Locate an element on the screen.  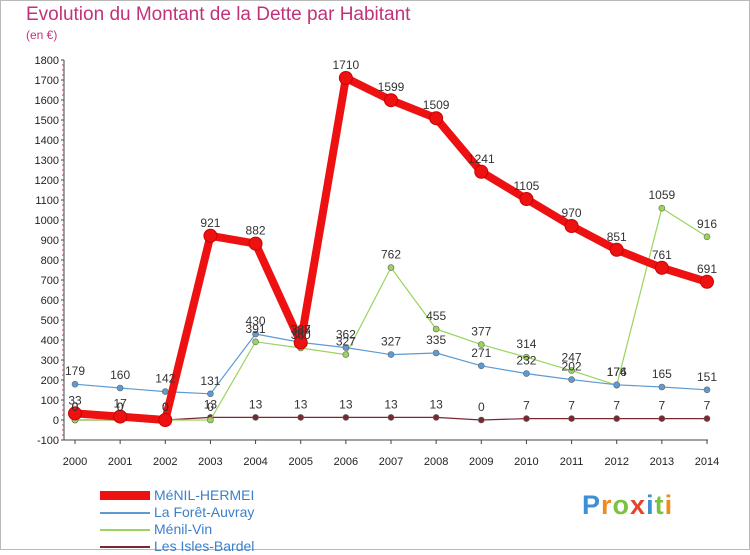
y-tick-label: 700 is located at coordinates (50, 281).